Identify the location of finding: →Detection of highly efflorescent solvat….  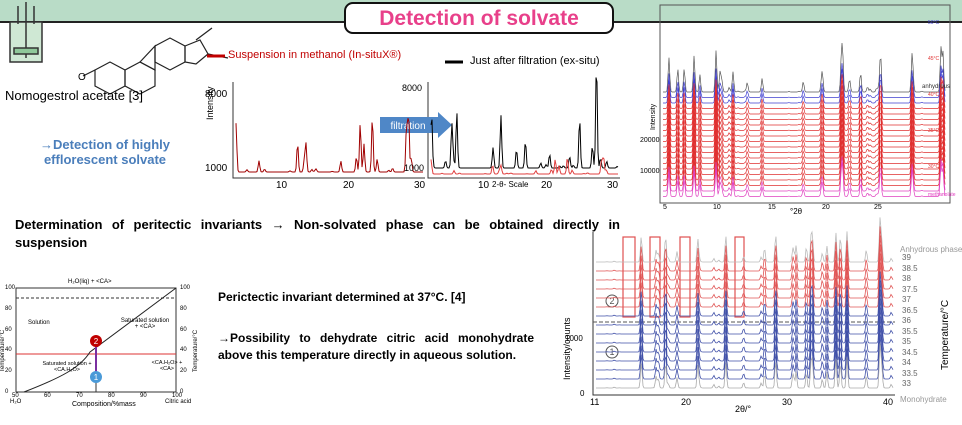
(105, 152).